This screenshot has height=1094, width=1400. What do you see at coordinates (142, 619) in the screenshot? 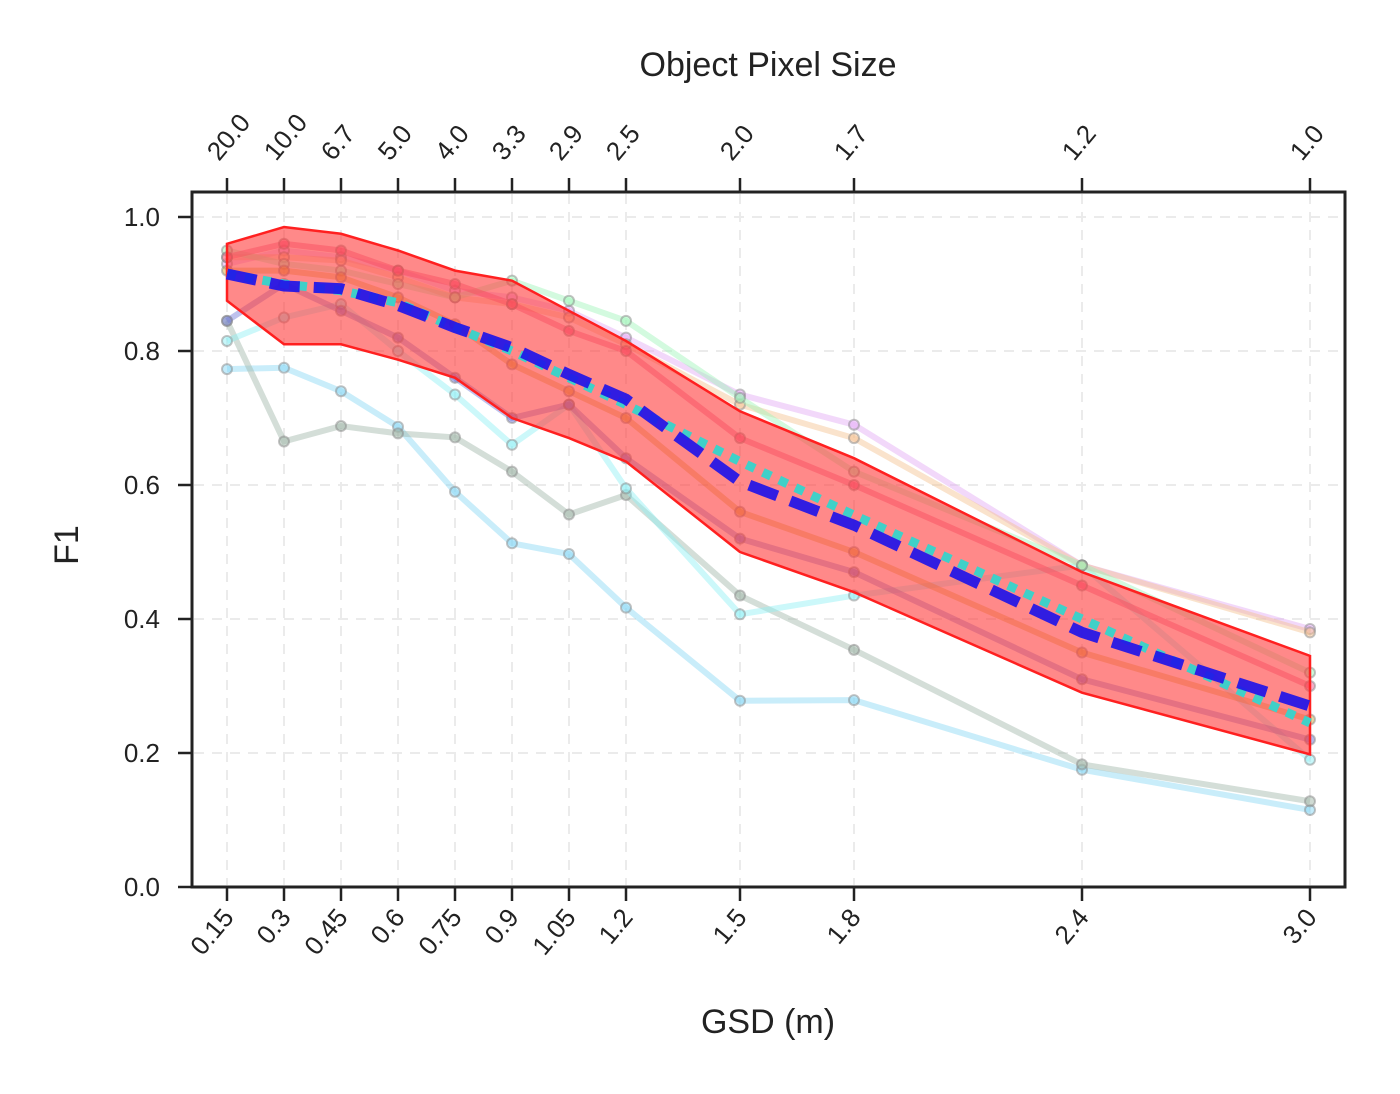
I see `y-tick-label: 0.4` at bounding box center [142, 619].